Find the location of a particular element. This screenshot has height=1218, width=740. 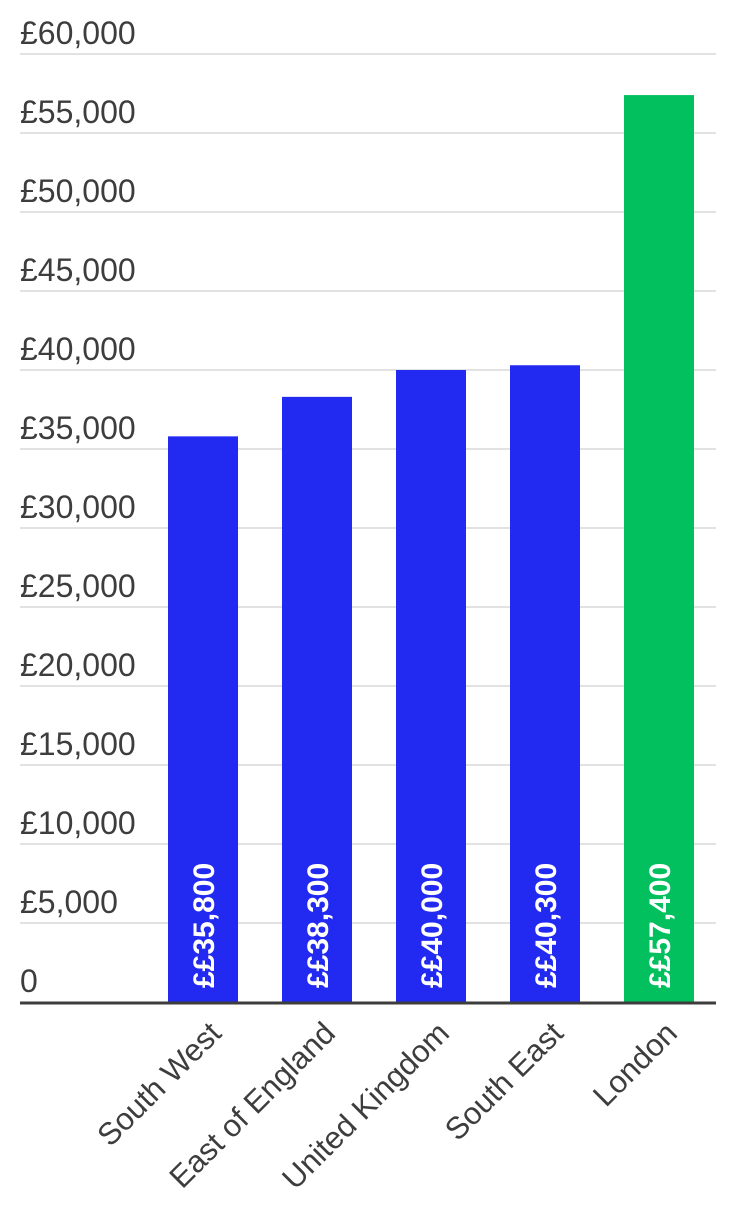

y-tick-label: £20,000 is located at coordinates (78, 665).